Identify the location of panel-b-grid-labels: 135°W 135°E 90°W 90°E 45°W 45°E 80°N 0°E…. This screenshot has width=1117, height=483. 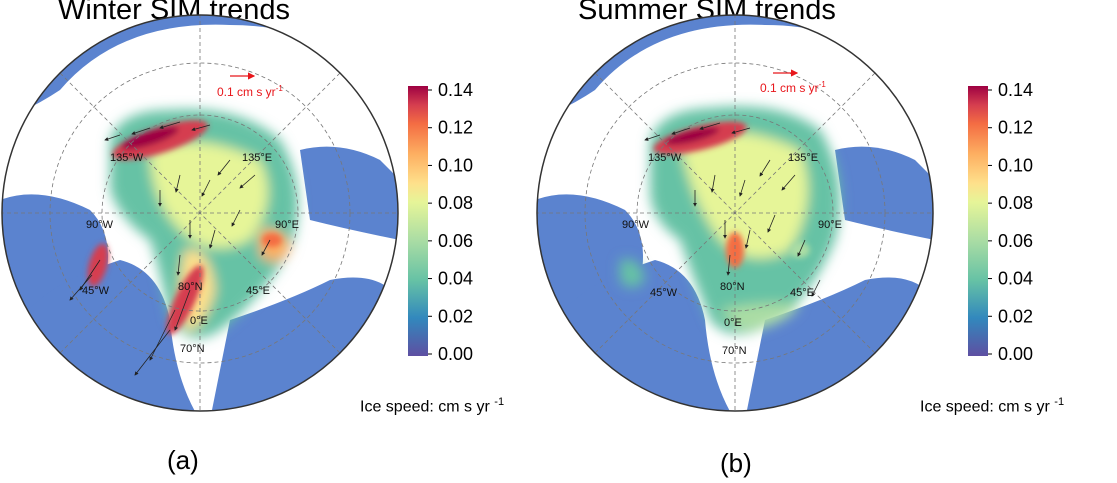
(732, 254).